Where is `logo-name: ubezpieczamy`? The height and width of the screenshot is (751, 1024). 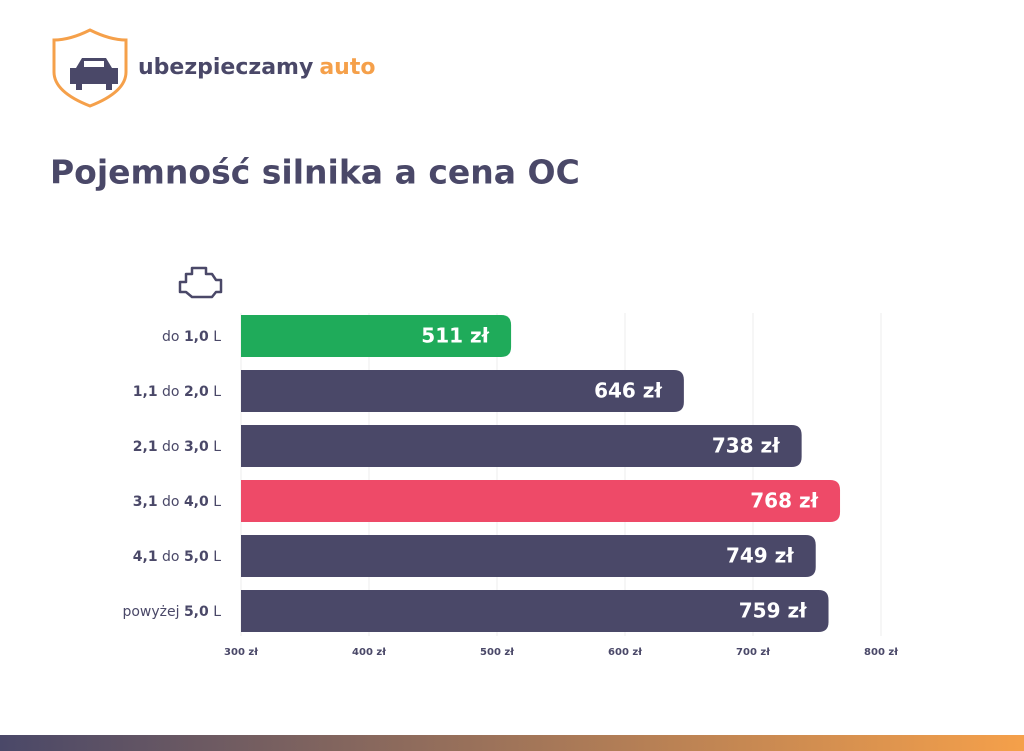 logo-name: ubezpieczamy is located at coordinates (225, 67).